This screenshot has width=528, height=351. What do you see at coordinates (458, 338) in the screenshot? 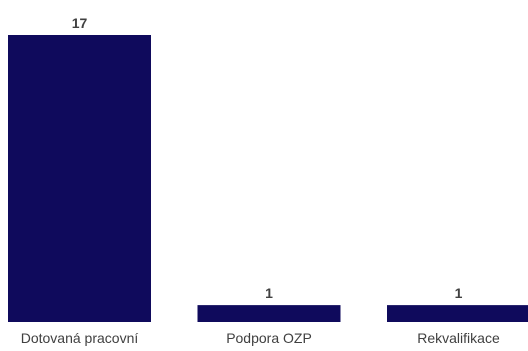
I see `category-label-2: Rekvalifikace` at bounding box center [458, 338].